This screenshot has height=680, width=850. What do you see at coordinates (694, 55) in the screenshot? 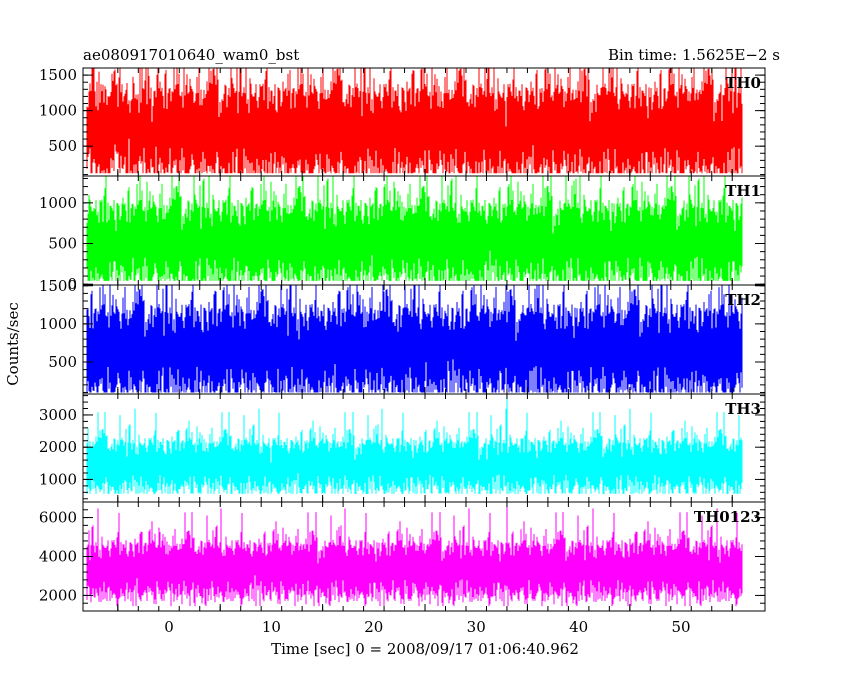
I see `bin-time-label: Bin time: 1.5625E−2 s` at bounding box center [694, 55].